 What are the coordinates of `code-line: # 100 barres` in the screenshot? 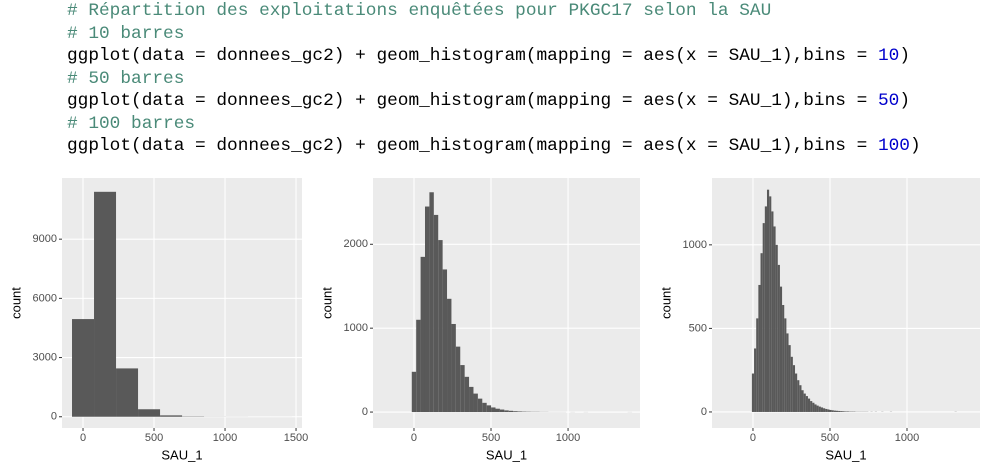 It's located at (494, 124).